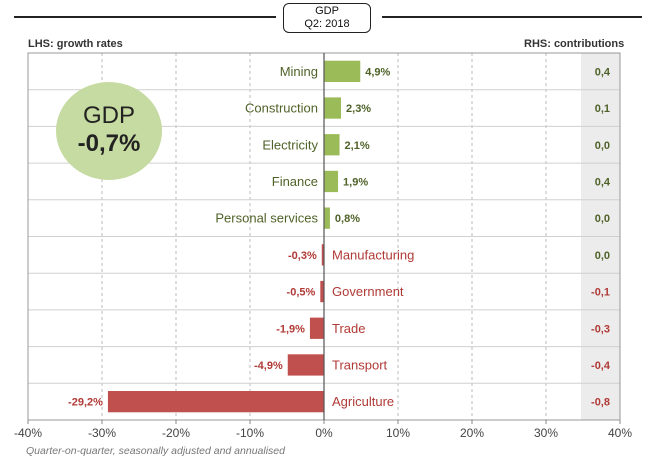 Image resolution: width=657 pixels, height=465 pixels. I want to click on x-tick-label: -30%, so click(102, 433).